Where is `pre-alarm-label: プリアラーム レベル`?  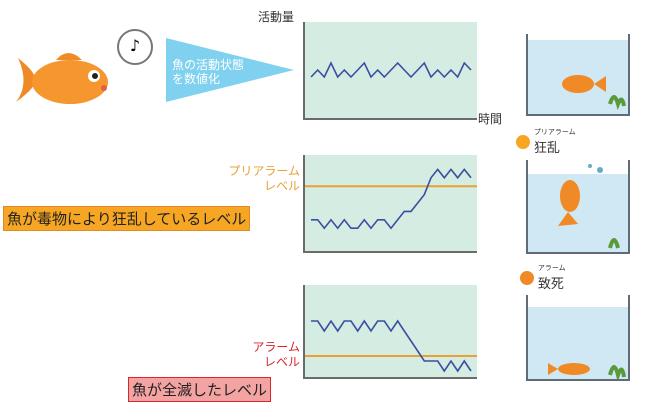 pre-alarm-label: プリアラーム レベル is located at coordinates (257, 179).